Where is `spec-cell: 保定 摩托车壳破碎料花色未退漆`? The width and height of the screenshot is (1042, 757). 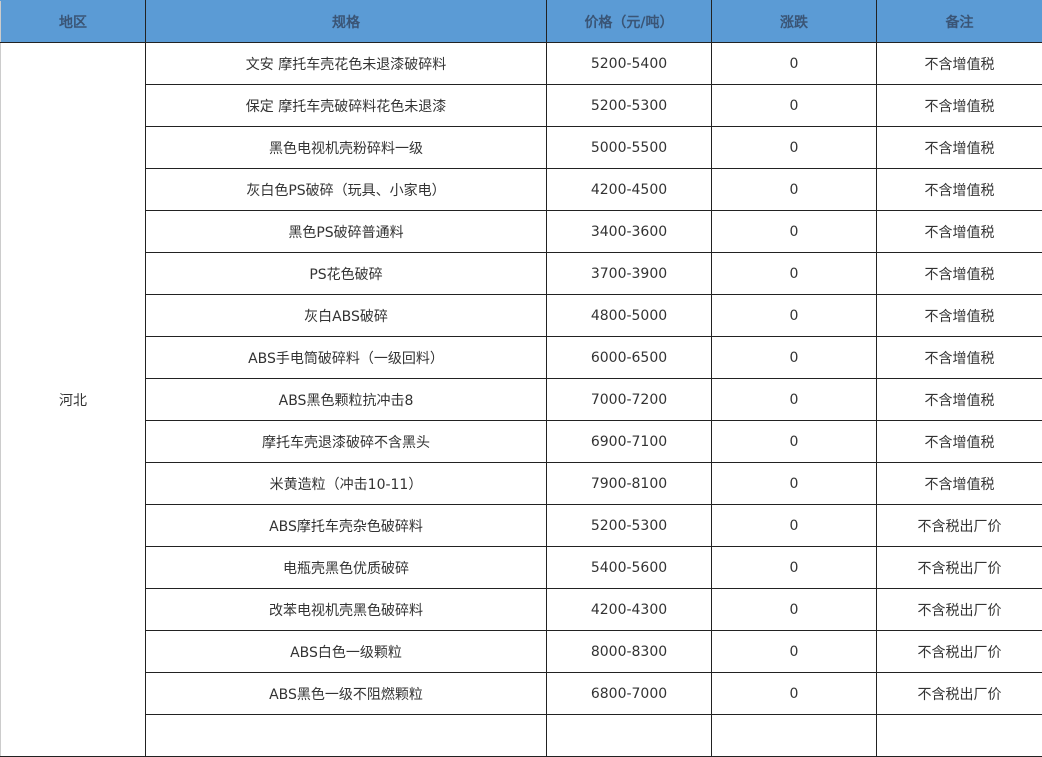 spec-cell: 保定 摩托车壳破碎料花色未退漆 is located at coordinates (346, 105).